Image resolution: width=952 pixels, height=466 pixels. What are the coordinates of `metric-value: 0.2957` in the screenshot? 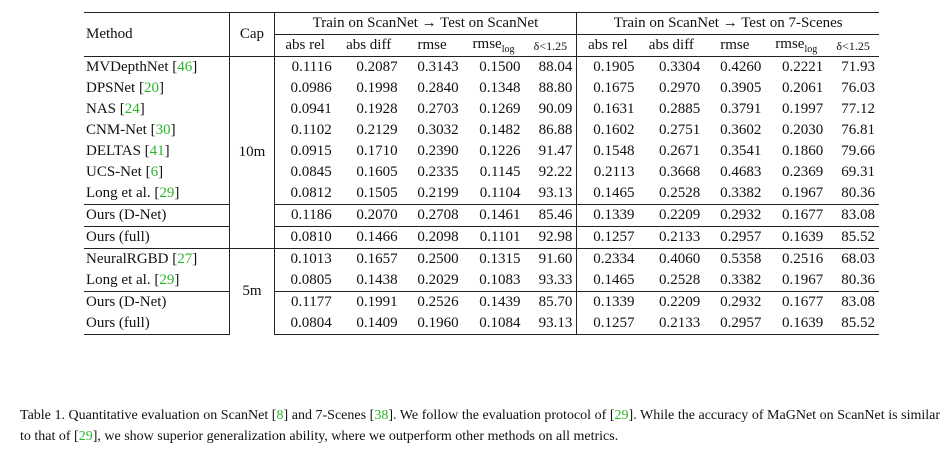 It's located at (735, 324).